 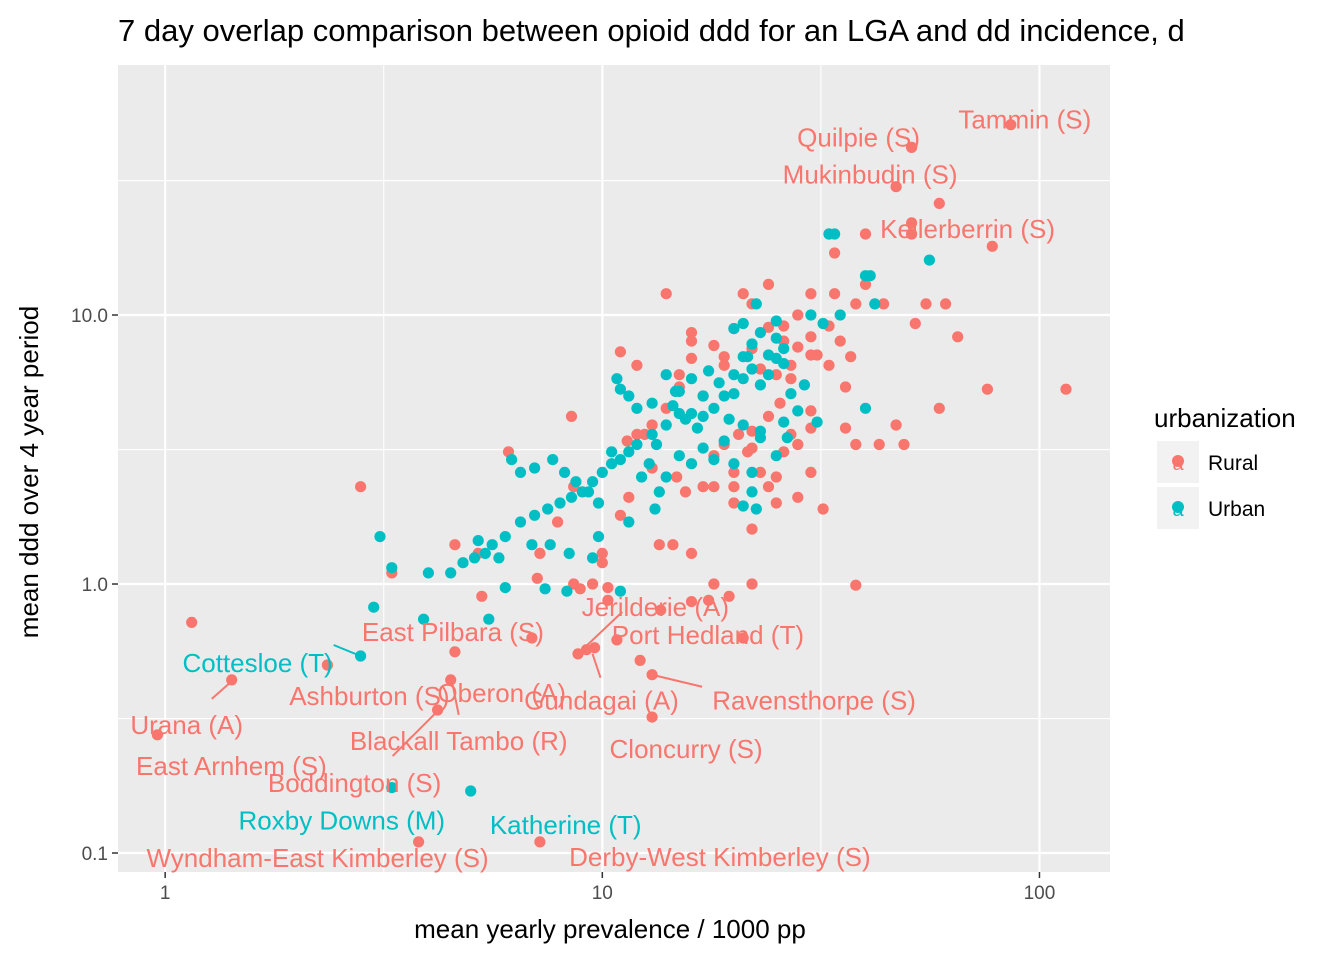 I want to click on label-connector, so click(x=603, y=630).